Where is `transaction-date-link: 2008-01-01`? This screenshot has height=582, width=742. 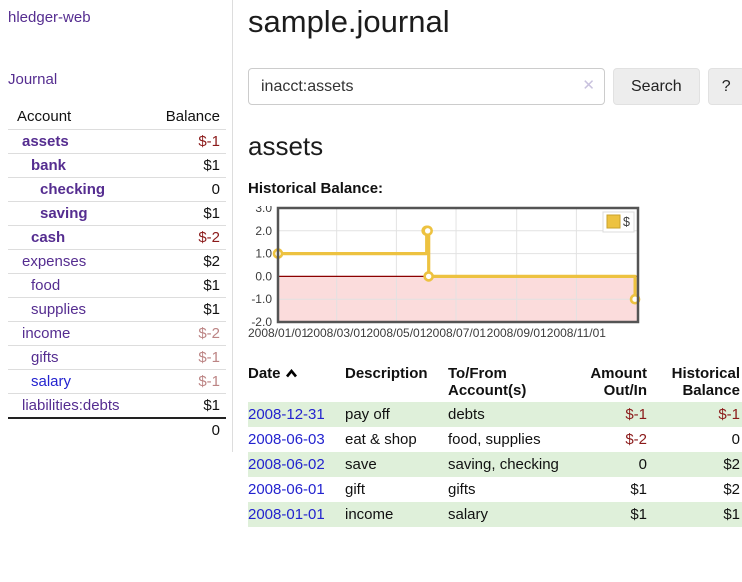
transaction-date-link: 2008-01-01 is located at coordinates (286, 514).